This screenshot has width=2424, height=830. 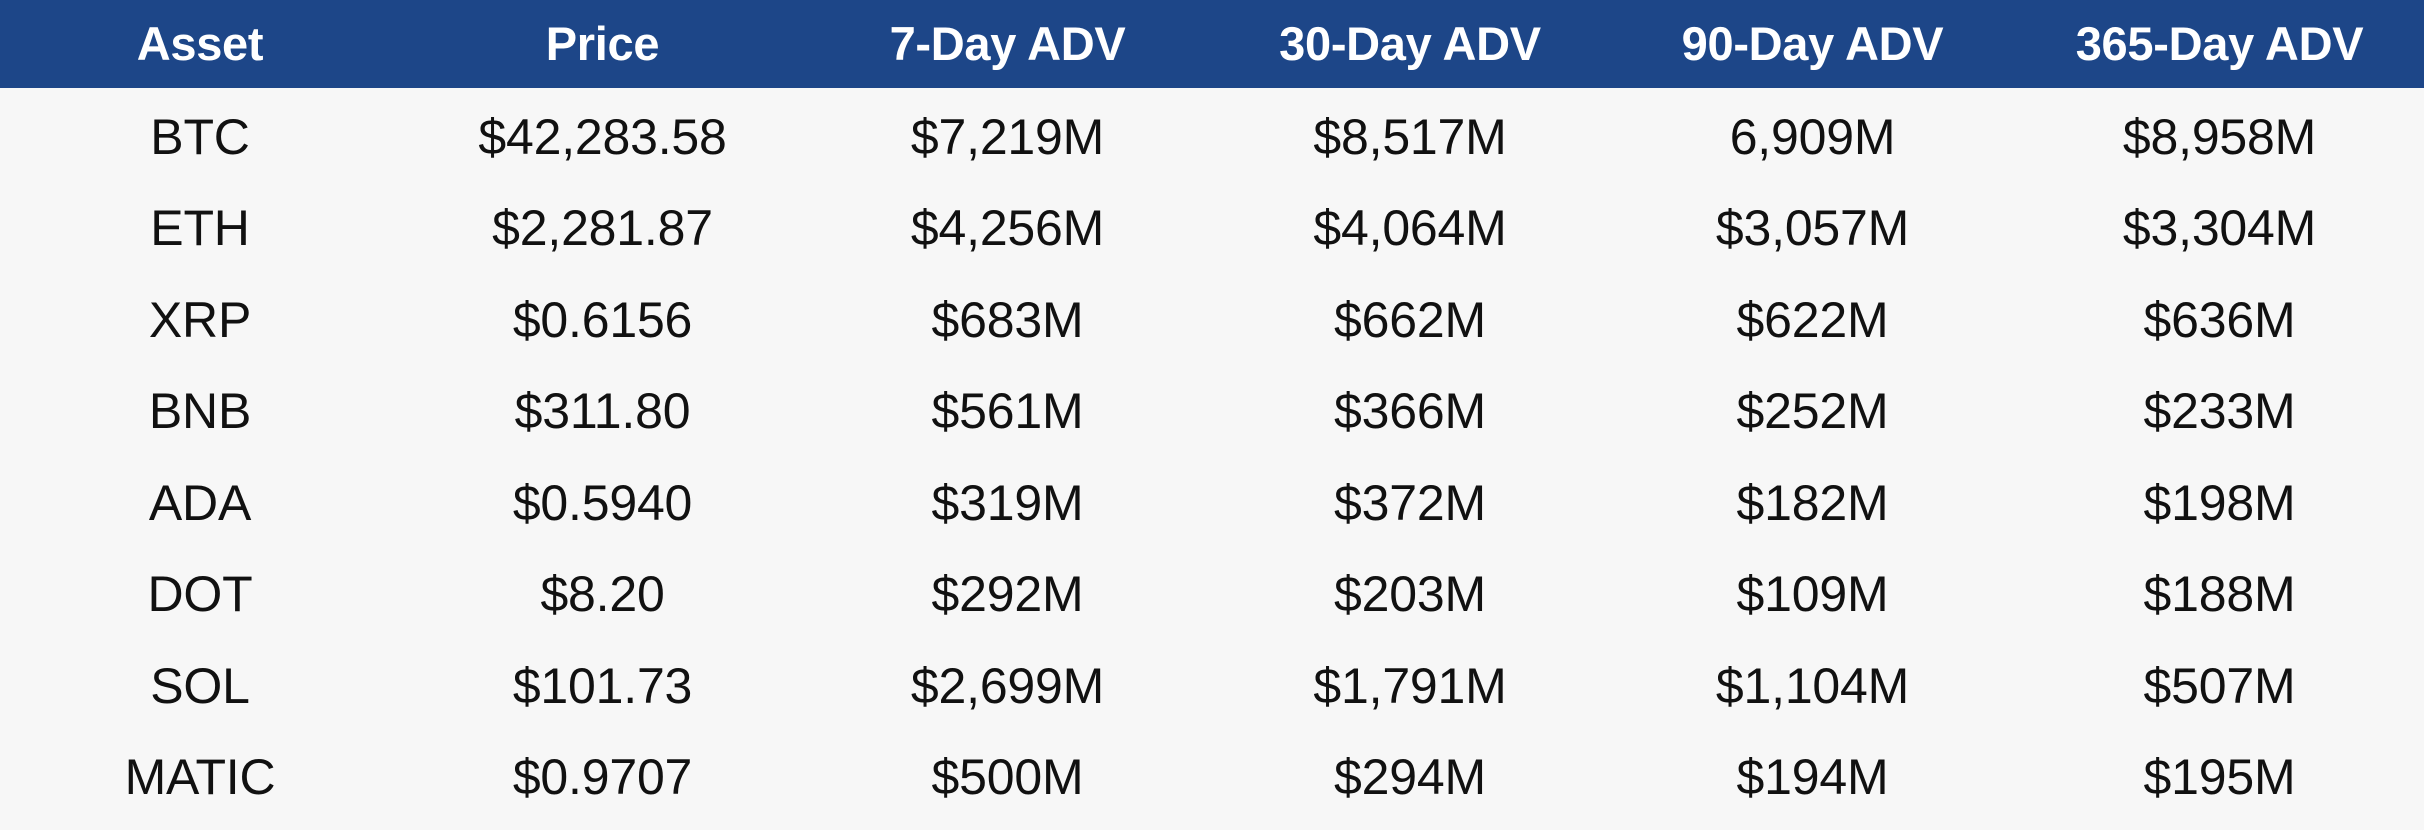 I want to click on adv-7-day-cell: $683M, so click(x=1007, y=319).